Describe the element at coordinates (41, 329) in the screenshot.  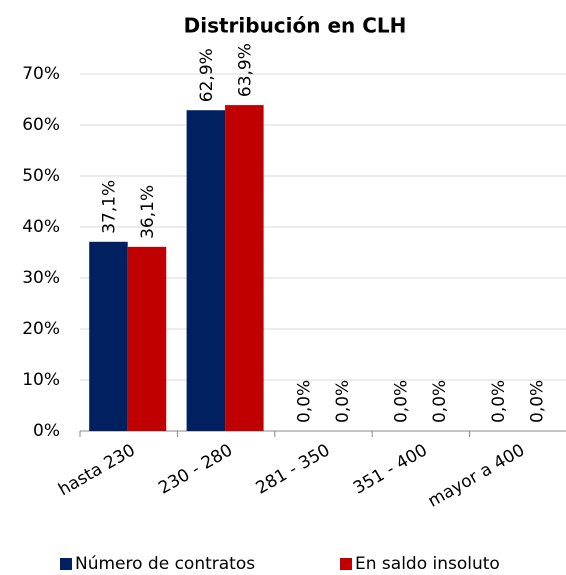
I see `y-tick-label: 20%` at that location.